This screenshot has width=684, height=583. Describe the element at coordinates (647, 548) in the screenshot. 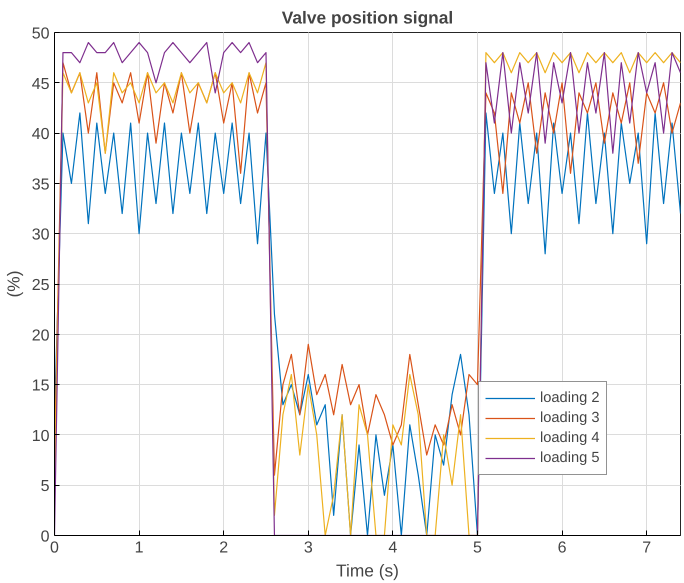

I see `x-tick-label: 7` at that location.